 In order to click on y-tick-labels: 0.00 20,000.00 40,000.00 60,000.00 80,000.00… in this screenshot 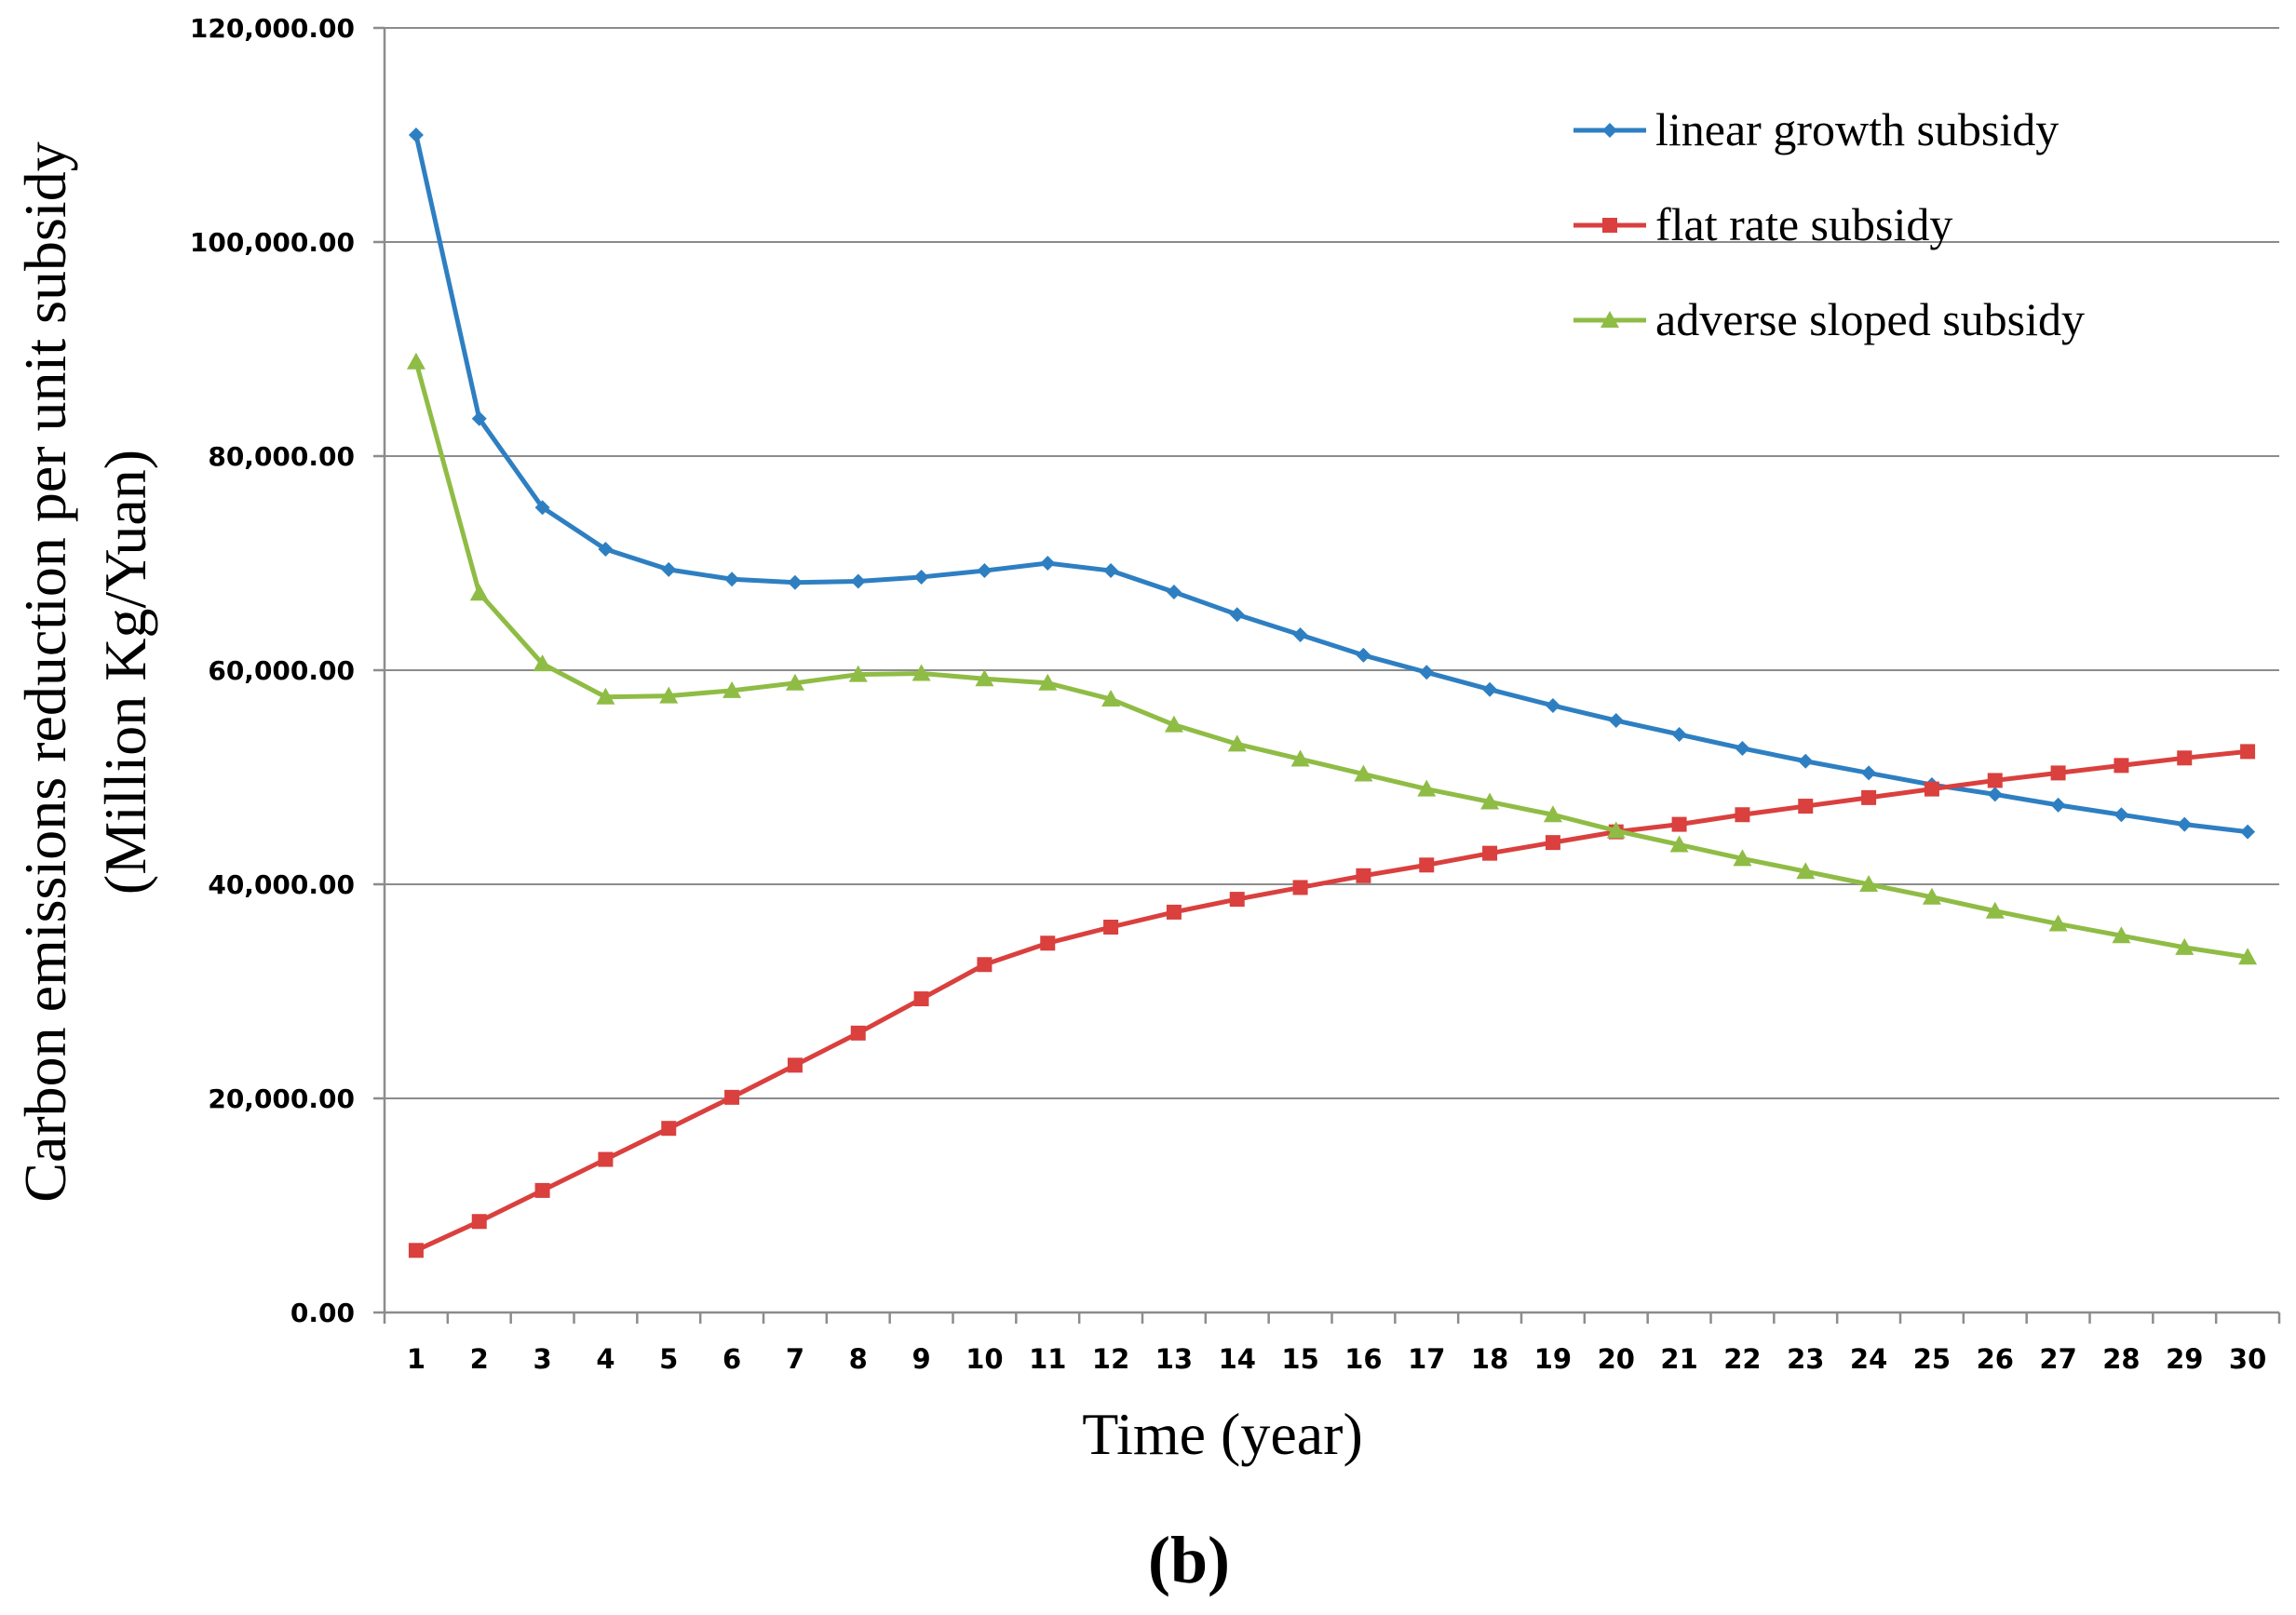, I will do `click(272, 670)`.